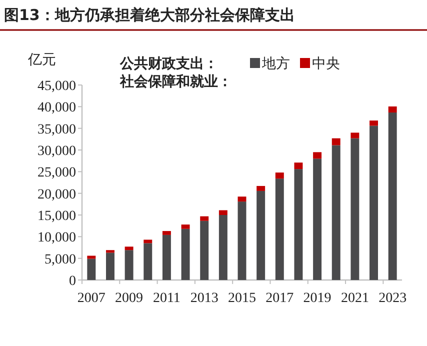  Describe the element at coordinates (60, 260) in the screenshot. I see `y-tick-label: 5,000` at that location.